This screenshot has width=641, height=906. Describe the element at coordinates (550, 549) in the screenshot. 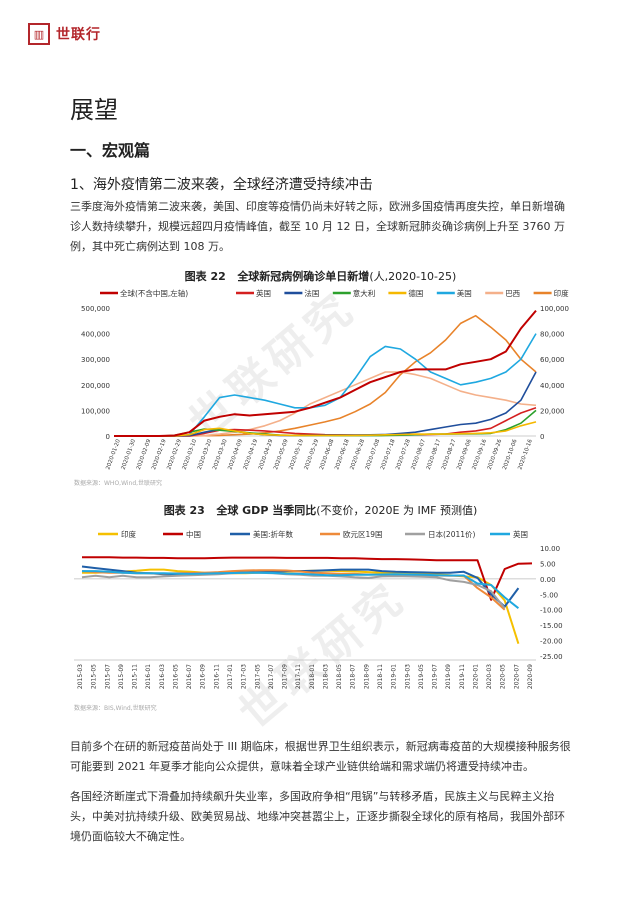

I see `y-tick: 10.00` at that location.